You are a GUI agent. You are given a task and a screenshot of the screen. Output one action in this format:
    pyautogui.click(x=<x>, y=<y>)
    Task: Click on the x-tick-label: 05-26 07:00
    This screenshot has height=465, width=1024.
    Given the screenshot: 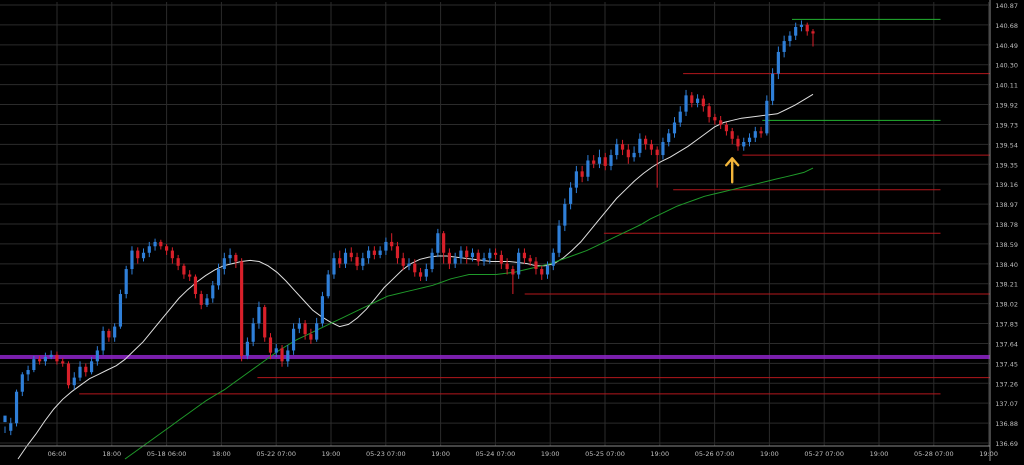 What is the action you would take?
    pyautogui.click(x=715, y=454)
    